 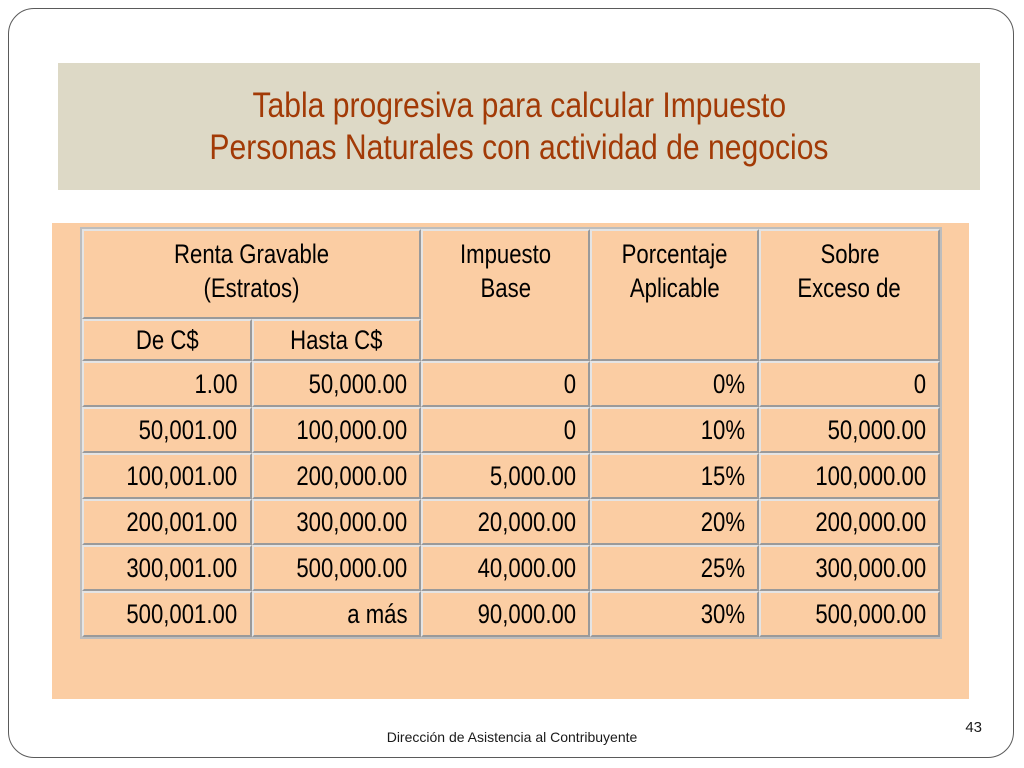 What do you see at coordinates (674, 568) in the screenshot?
I see `cell-porcentaje: 25%` at bounding box center [674, 568].